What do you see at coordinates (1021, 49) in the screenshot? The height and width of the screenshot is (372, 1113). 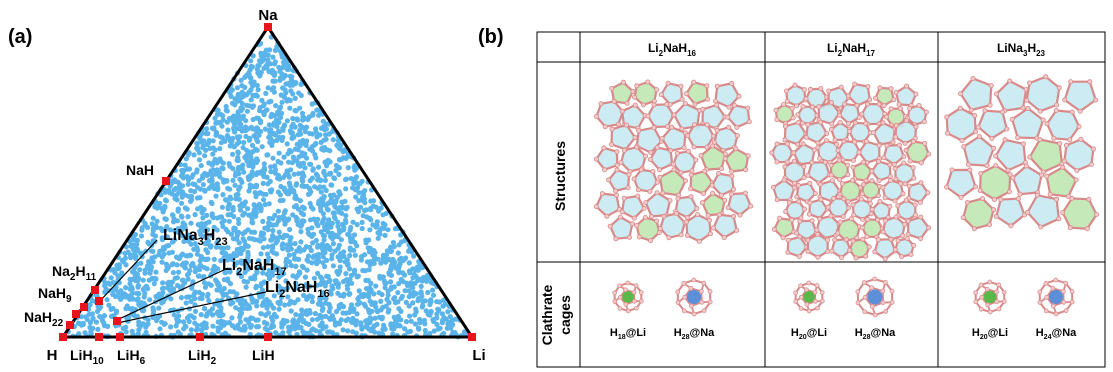 I see `column-header-3: LiNa3H23` at bounding box center [1021, 49].